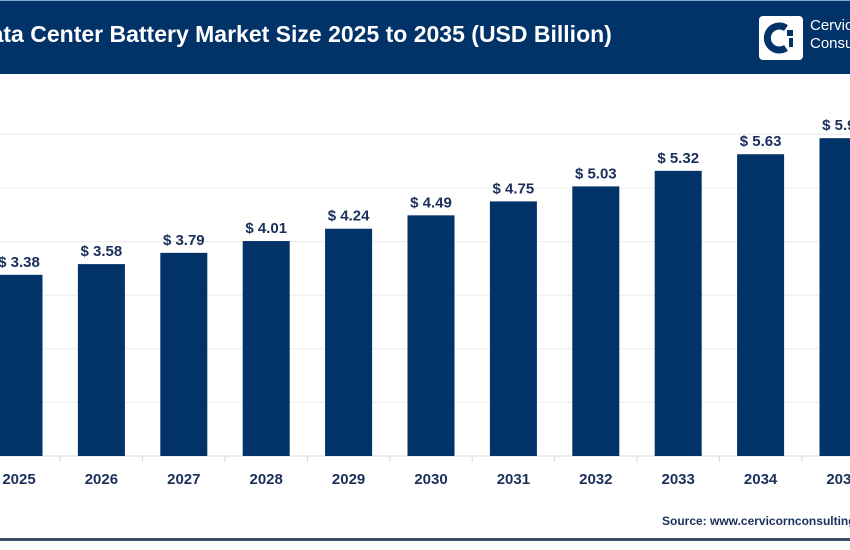  Describe the element at coordinates (596, 173) in the screenshot. I see `data-label-2032: $ 5.03` at that location.